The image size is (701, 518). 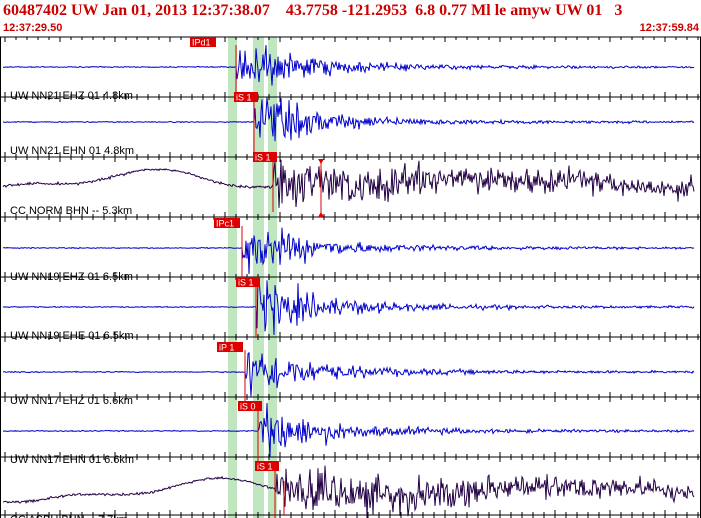 I want to click on station-label: CC NORM BHN -- 5.3km, so click(x=71, y=211).